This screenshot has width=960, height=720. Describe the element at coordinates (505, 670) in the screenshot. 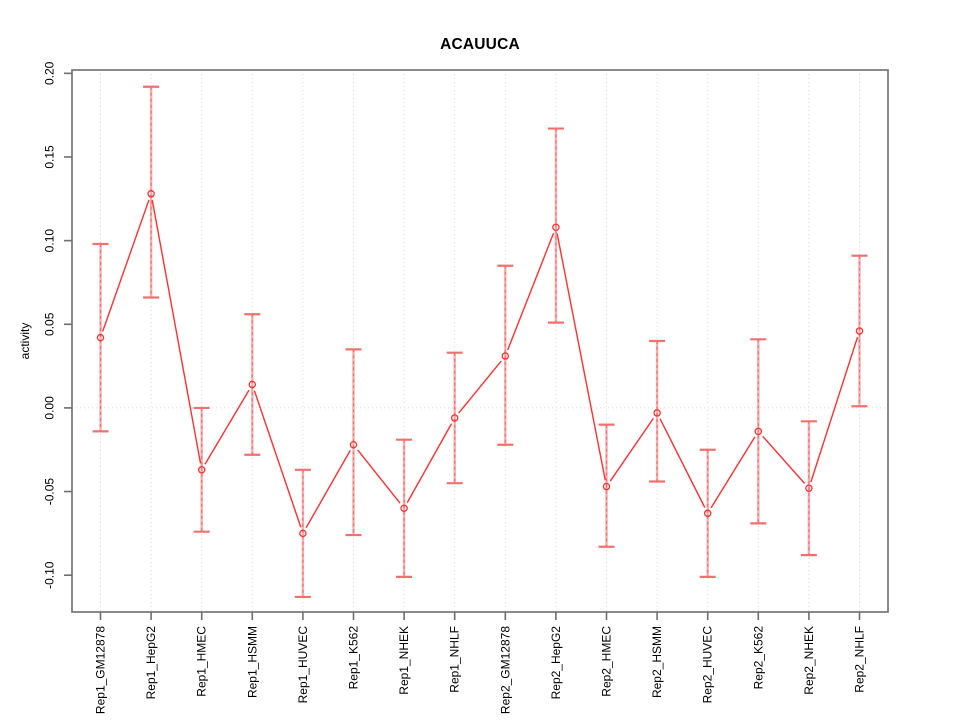

I see `x-category-label: Rep2_GM12878` at that location.